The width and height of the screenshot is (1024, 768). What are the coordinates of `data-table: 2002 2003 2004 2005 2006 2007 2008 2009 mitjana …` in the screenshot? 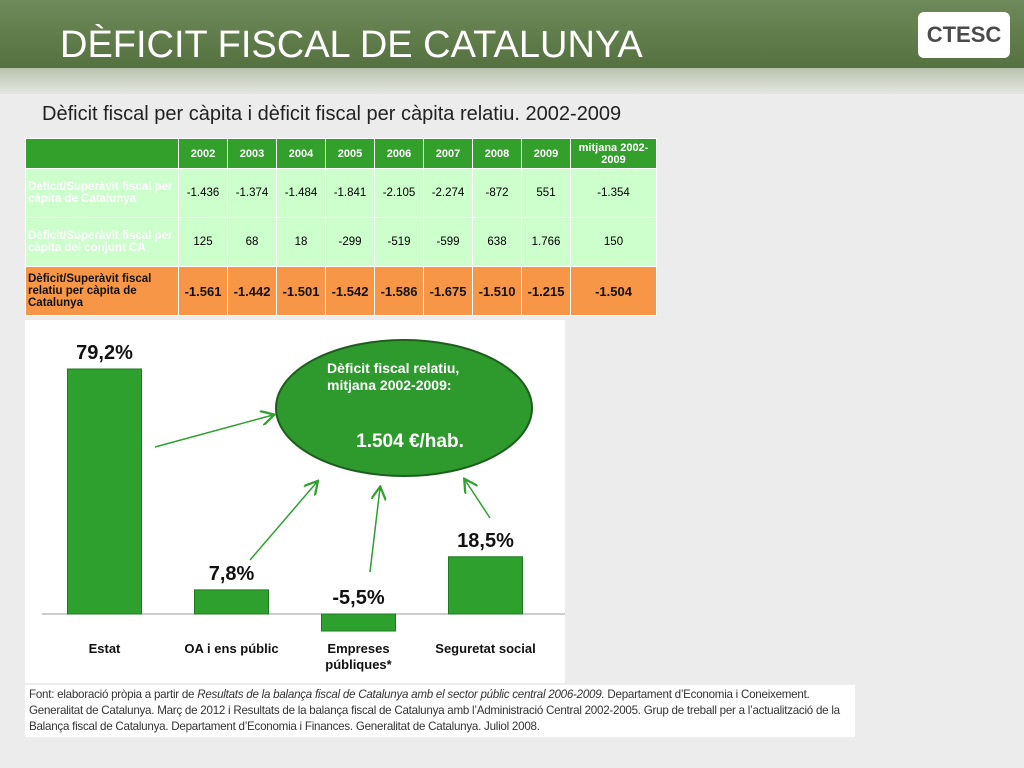 It's located at (341, 227).